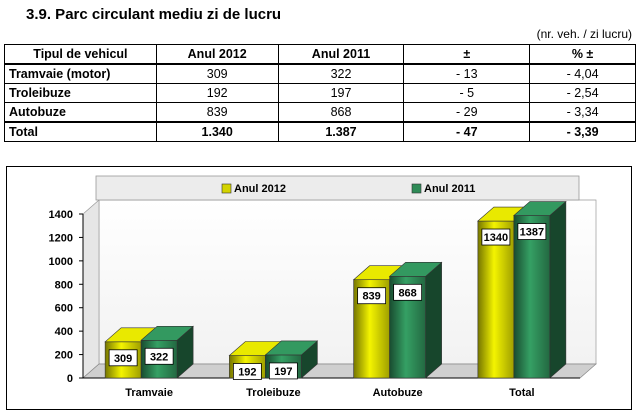 The image size is (642, 414). Describe the element at coordinates (341, 54) in the screenshot. I see `col-header-2011: Anul 2011` at that location.